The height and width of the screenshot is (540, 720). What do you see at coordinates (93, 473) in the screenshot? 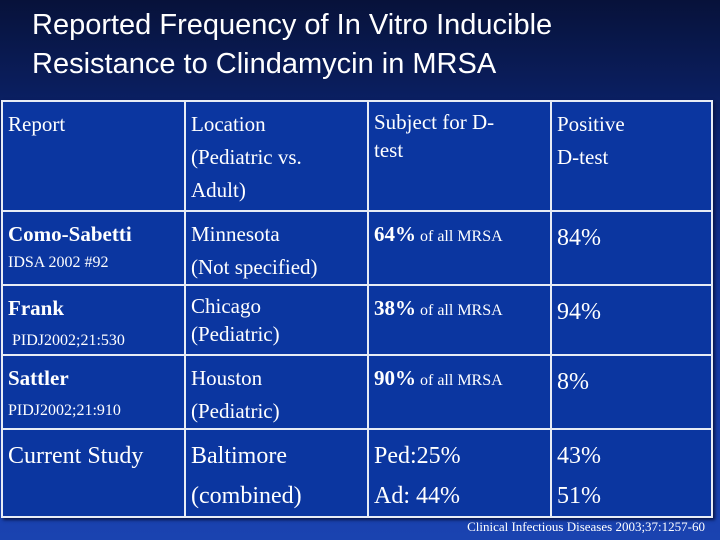
I see `cell-report: Current Study` at bounding box center [93, 473].